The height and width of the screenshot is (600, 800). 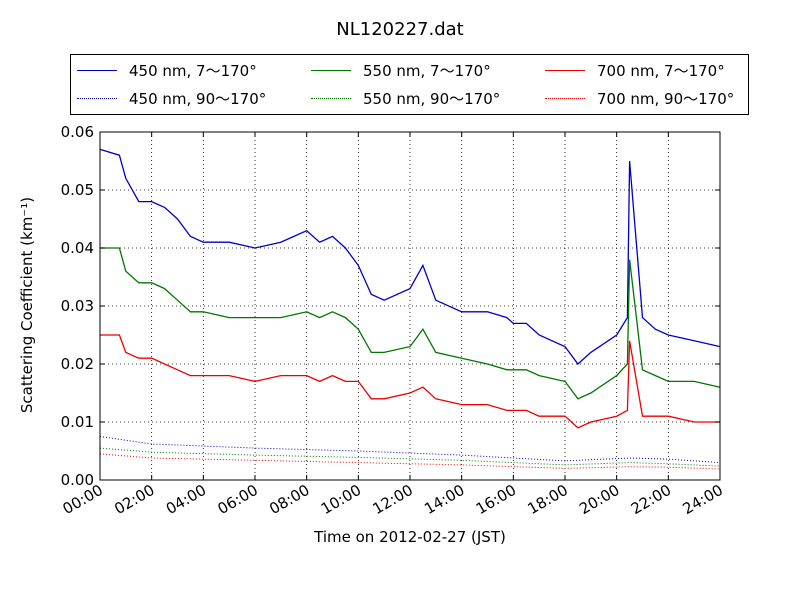 What do you see at coordinates (496, 499) in the screenshot?
I see `x-tick-label: 16:00` at bounding box center [496, 499].